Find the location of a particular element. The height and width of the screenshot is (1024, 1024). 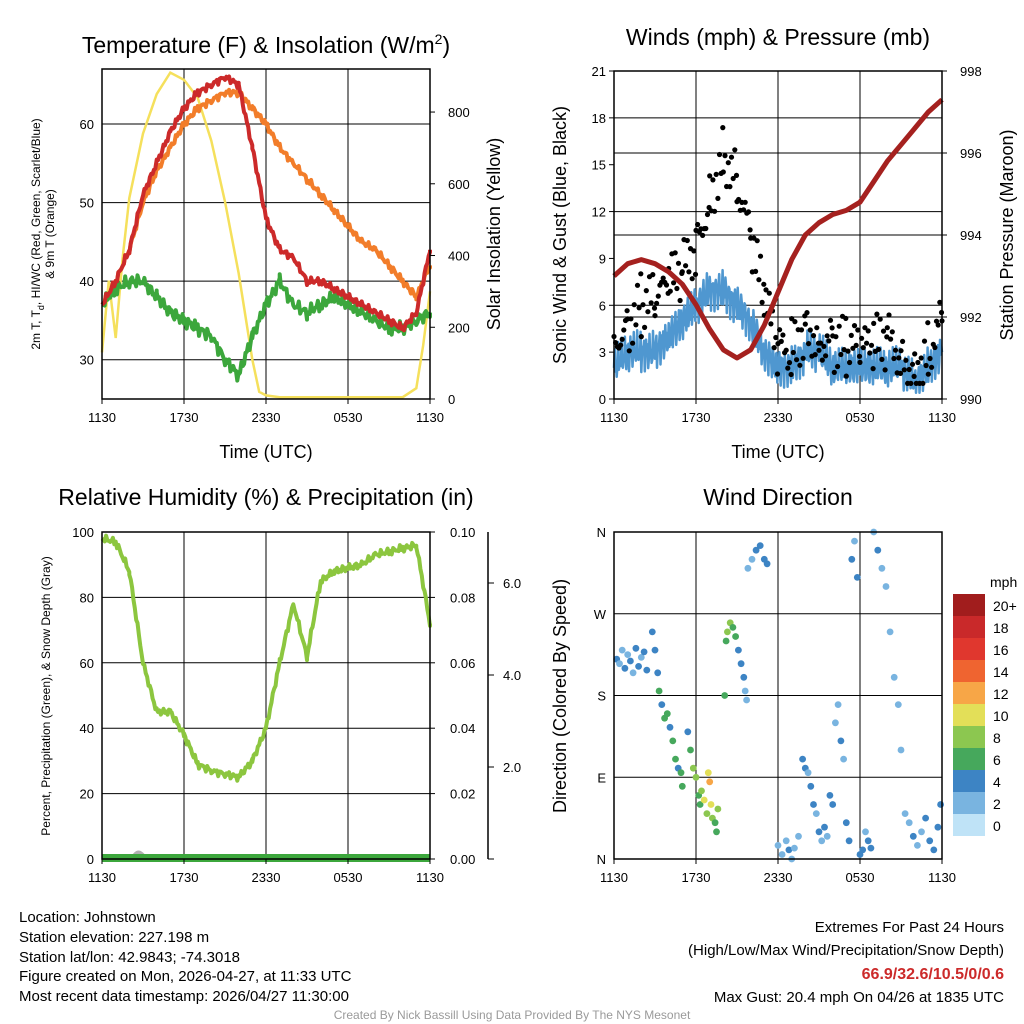

legend-label-4: 12 is located at coordinates (1001, 694).